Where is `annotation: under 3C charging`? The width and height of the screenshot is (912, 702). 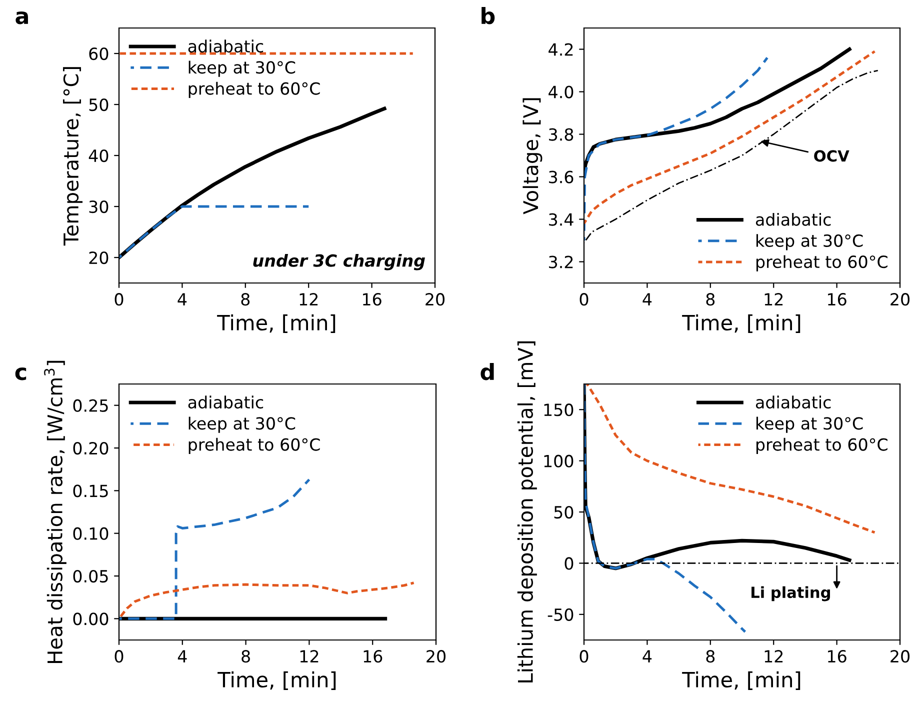
annotation: under 3C charging is located at coordinates (339, 262).